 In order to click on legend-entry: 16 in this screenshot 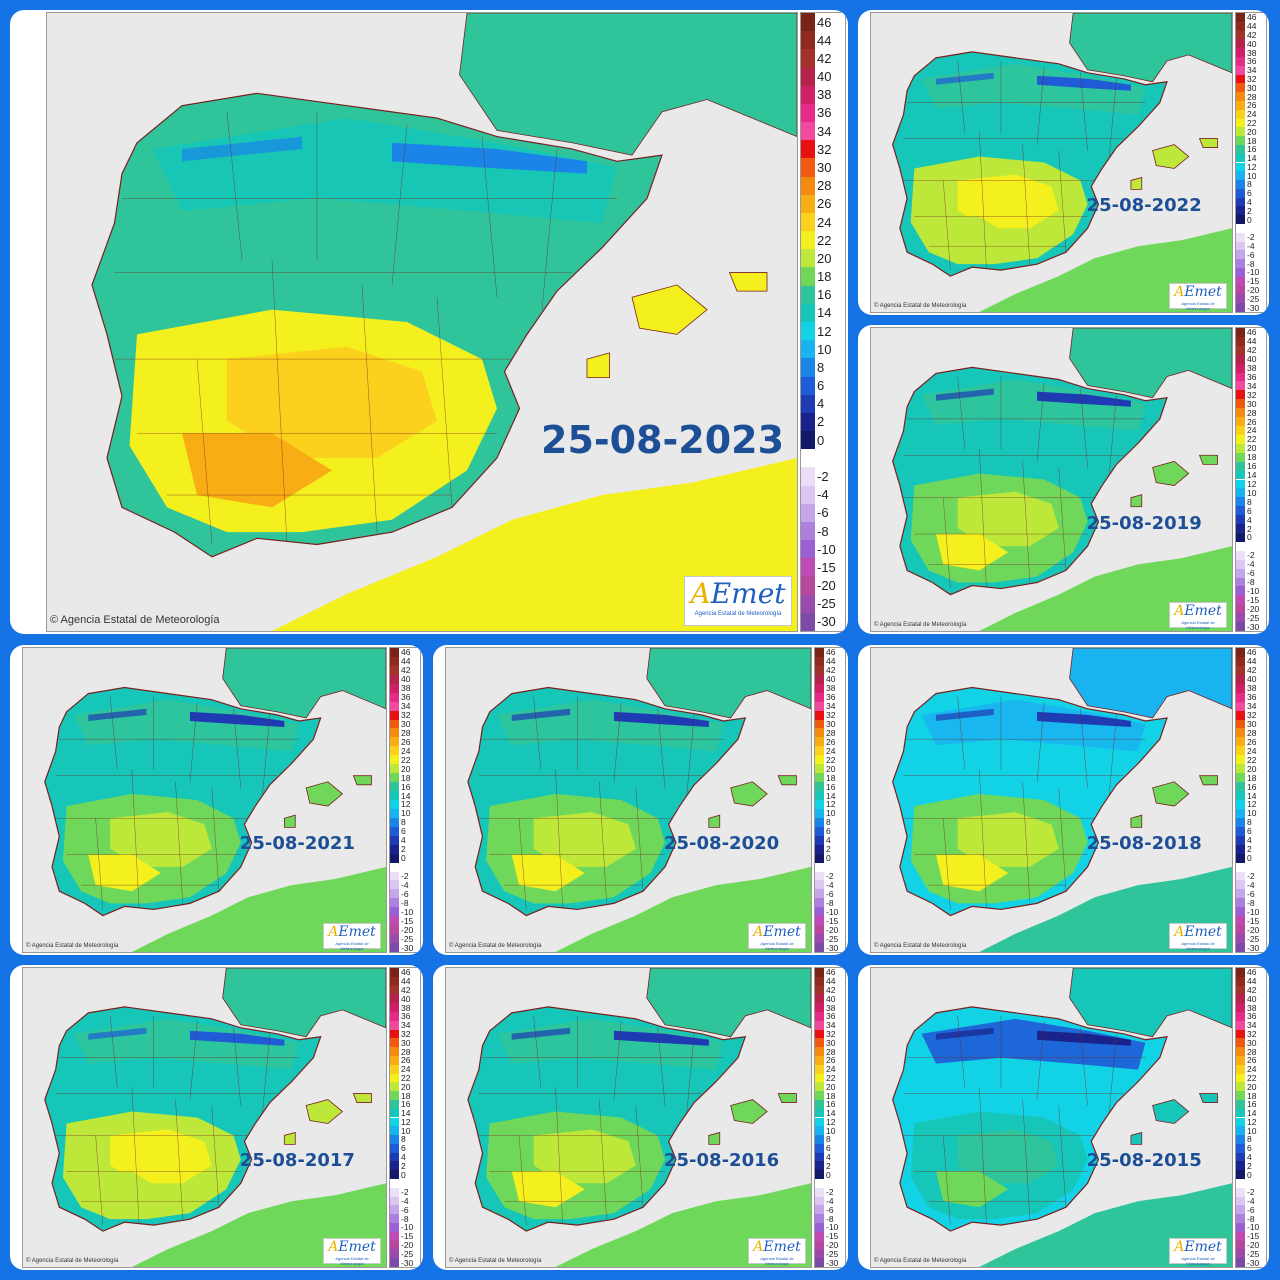, I will do `click(823, 294)`.